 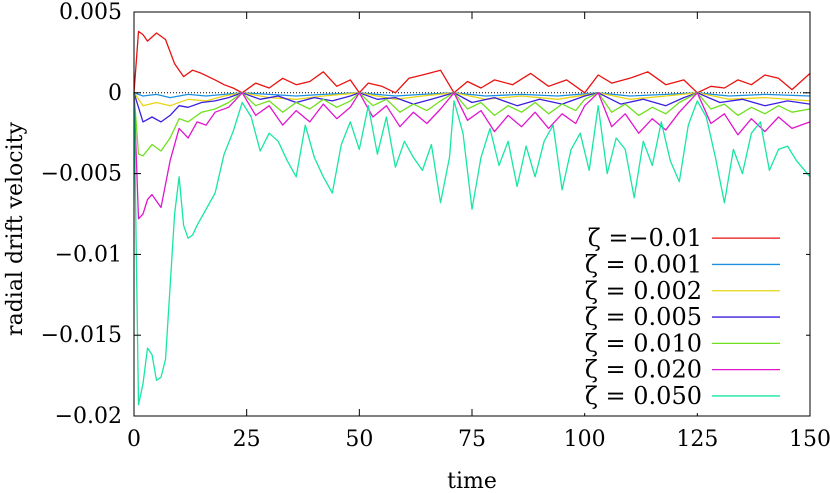 What do you see at coordinates (81, 335) in the screenshot?
I see `y-tick-label: −0.015` at bounding box center [81, 335].